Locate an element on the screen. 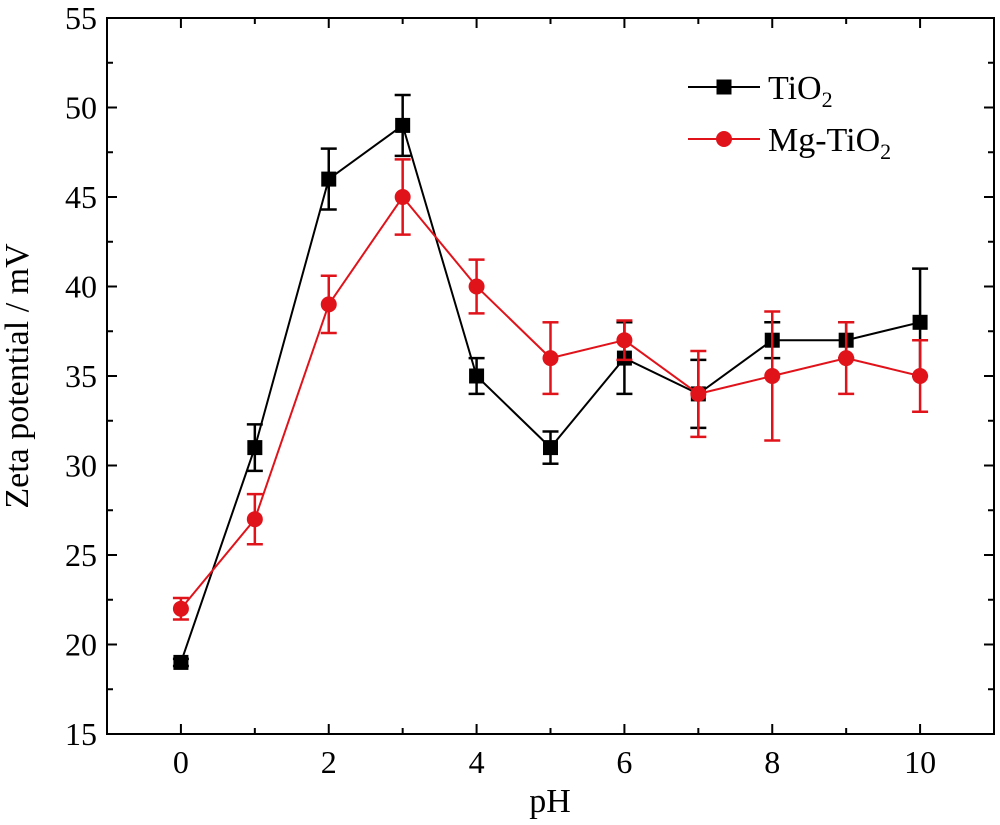  y-tick-label: 15 is located at coordinates (81, 734).